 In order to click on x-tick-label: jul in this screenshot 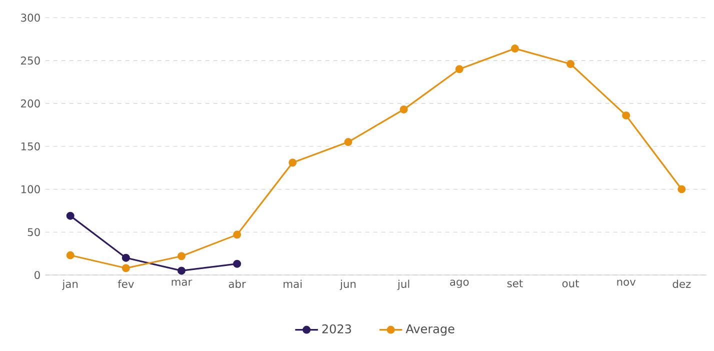, I will do `click(403, 285)`.